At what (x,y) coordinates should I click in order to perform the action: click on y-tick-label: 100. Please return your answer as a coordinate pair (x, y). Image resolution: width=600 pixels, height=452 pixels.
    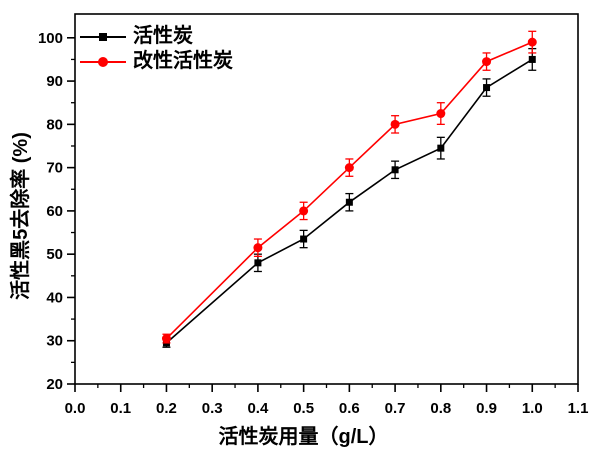
    Looking at the image, I should click on (50, 38).